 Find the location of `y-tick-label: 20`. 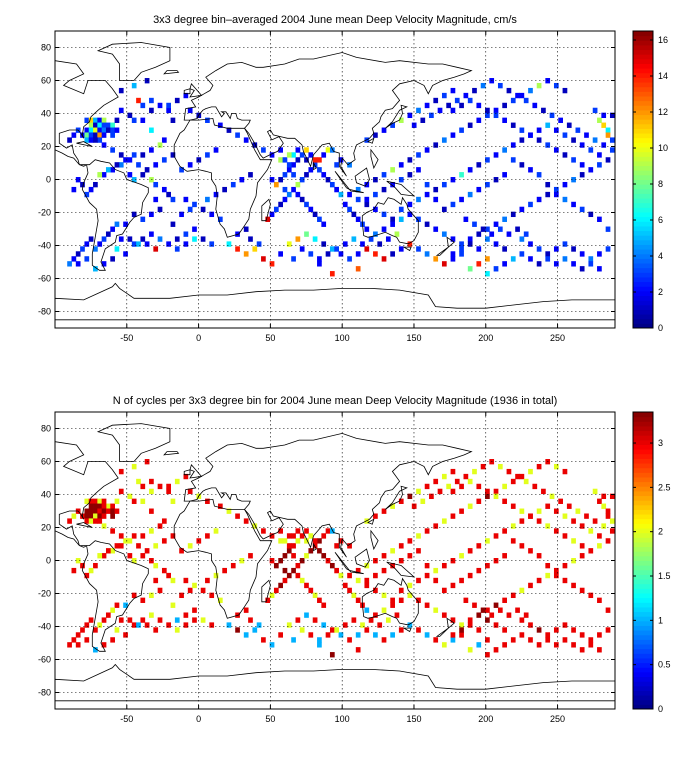

y-tick-label: 20 is located at coordinates (46, 528).